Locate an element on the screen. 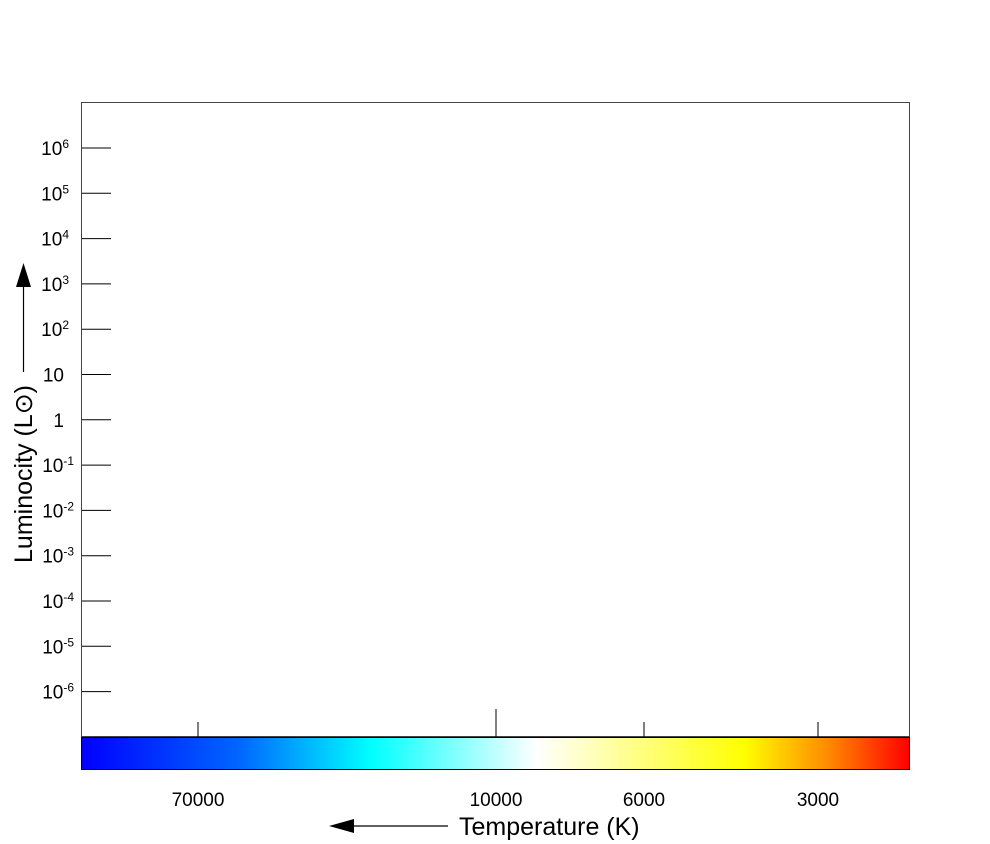 The height and width of the screenshot is (844, 990). y-tick-label: 10² is located at coordinates (55, 329).